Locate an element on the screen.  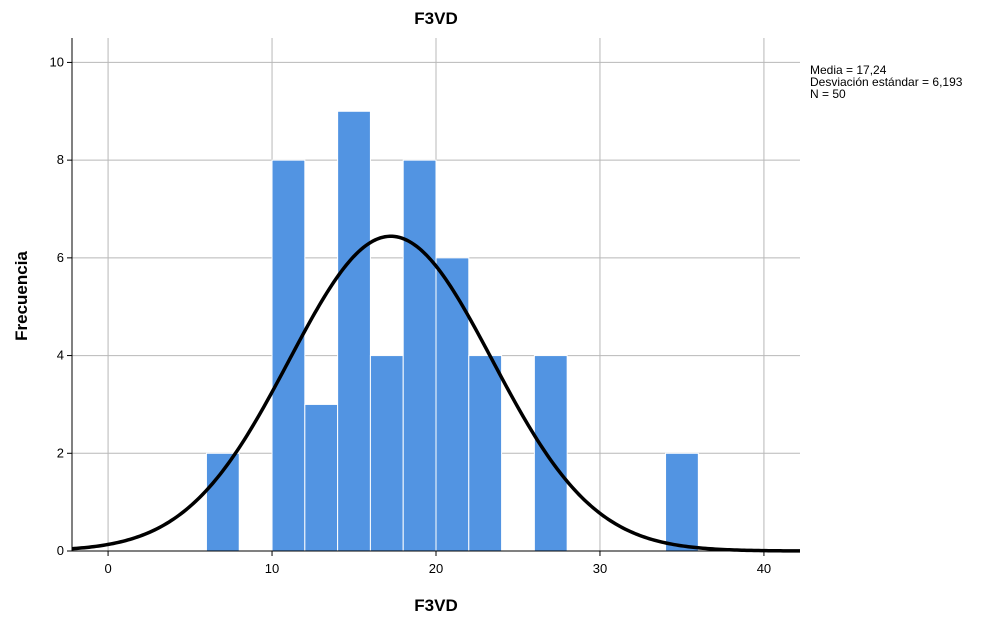
stats-n: N = 50 is located at coordinates (828, 94).